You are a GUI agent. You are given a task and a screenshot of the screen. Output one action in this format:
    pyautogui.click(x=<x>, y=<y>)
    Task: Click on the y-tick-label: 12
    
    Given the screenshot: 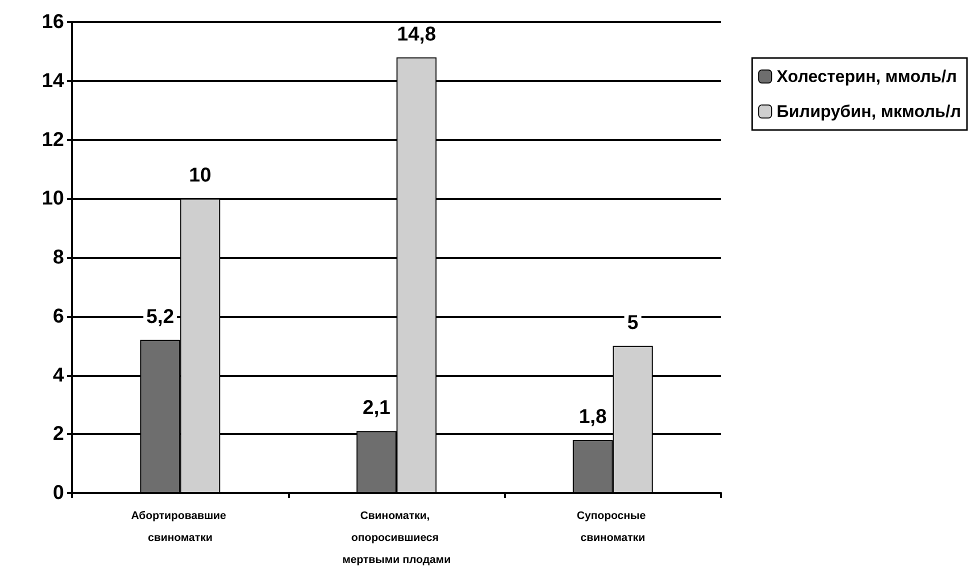 What is the action you would take?
    pyautogui.click(x=53, y=139)
    